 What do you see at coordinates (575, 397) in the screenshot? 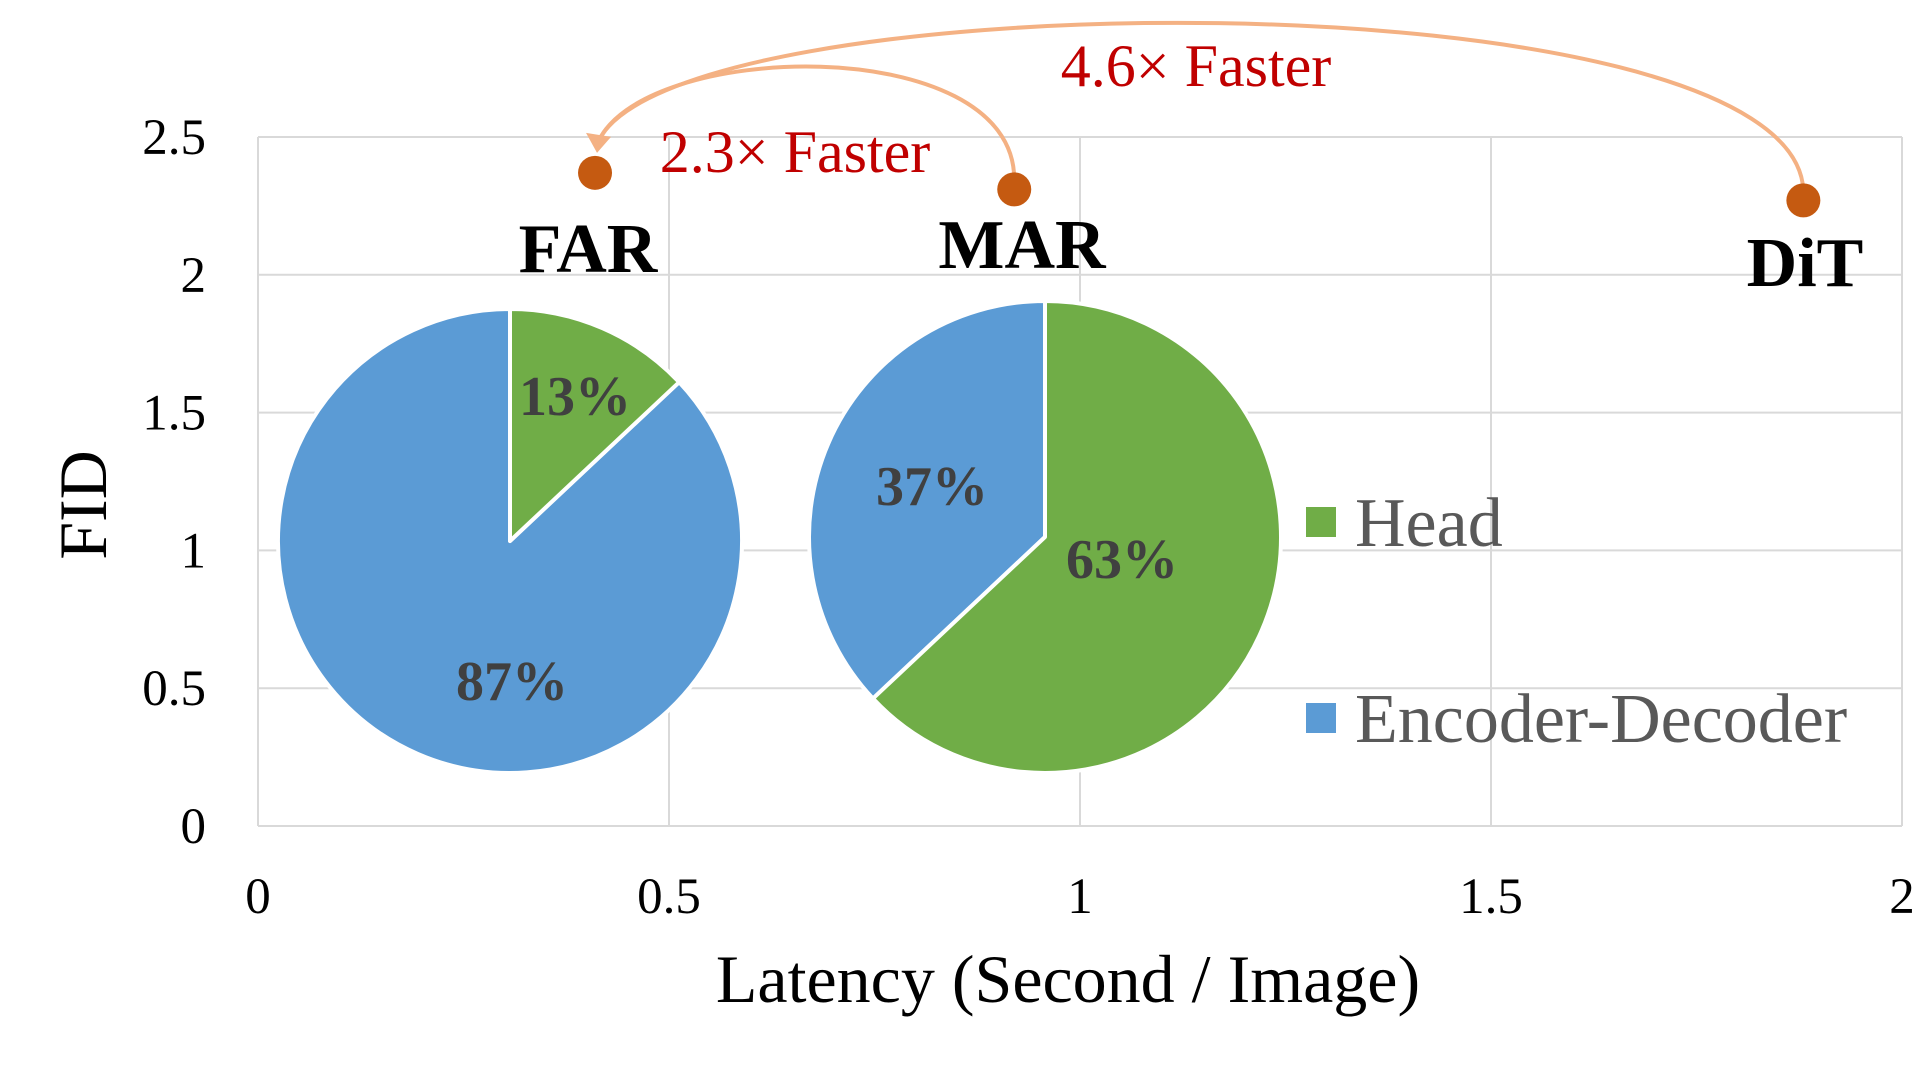
I see `pie-label-far-head: 13%` at bounding box center [575, 397].